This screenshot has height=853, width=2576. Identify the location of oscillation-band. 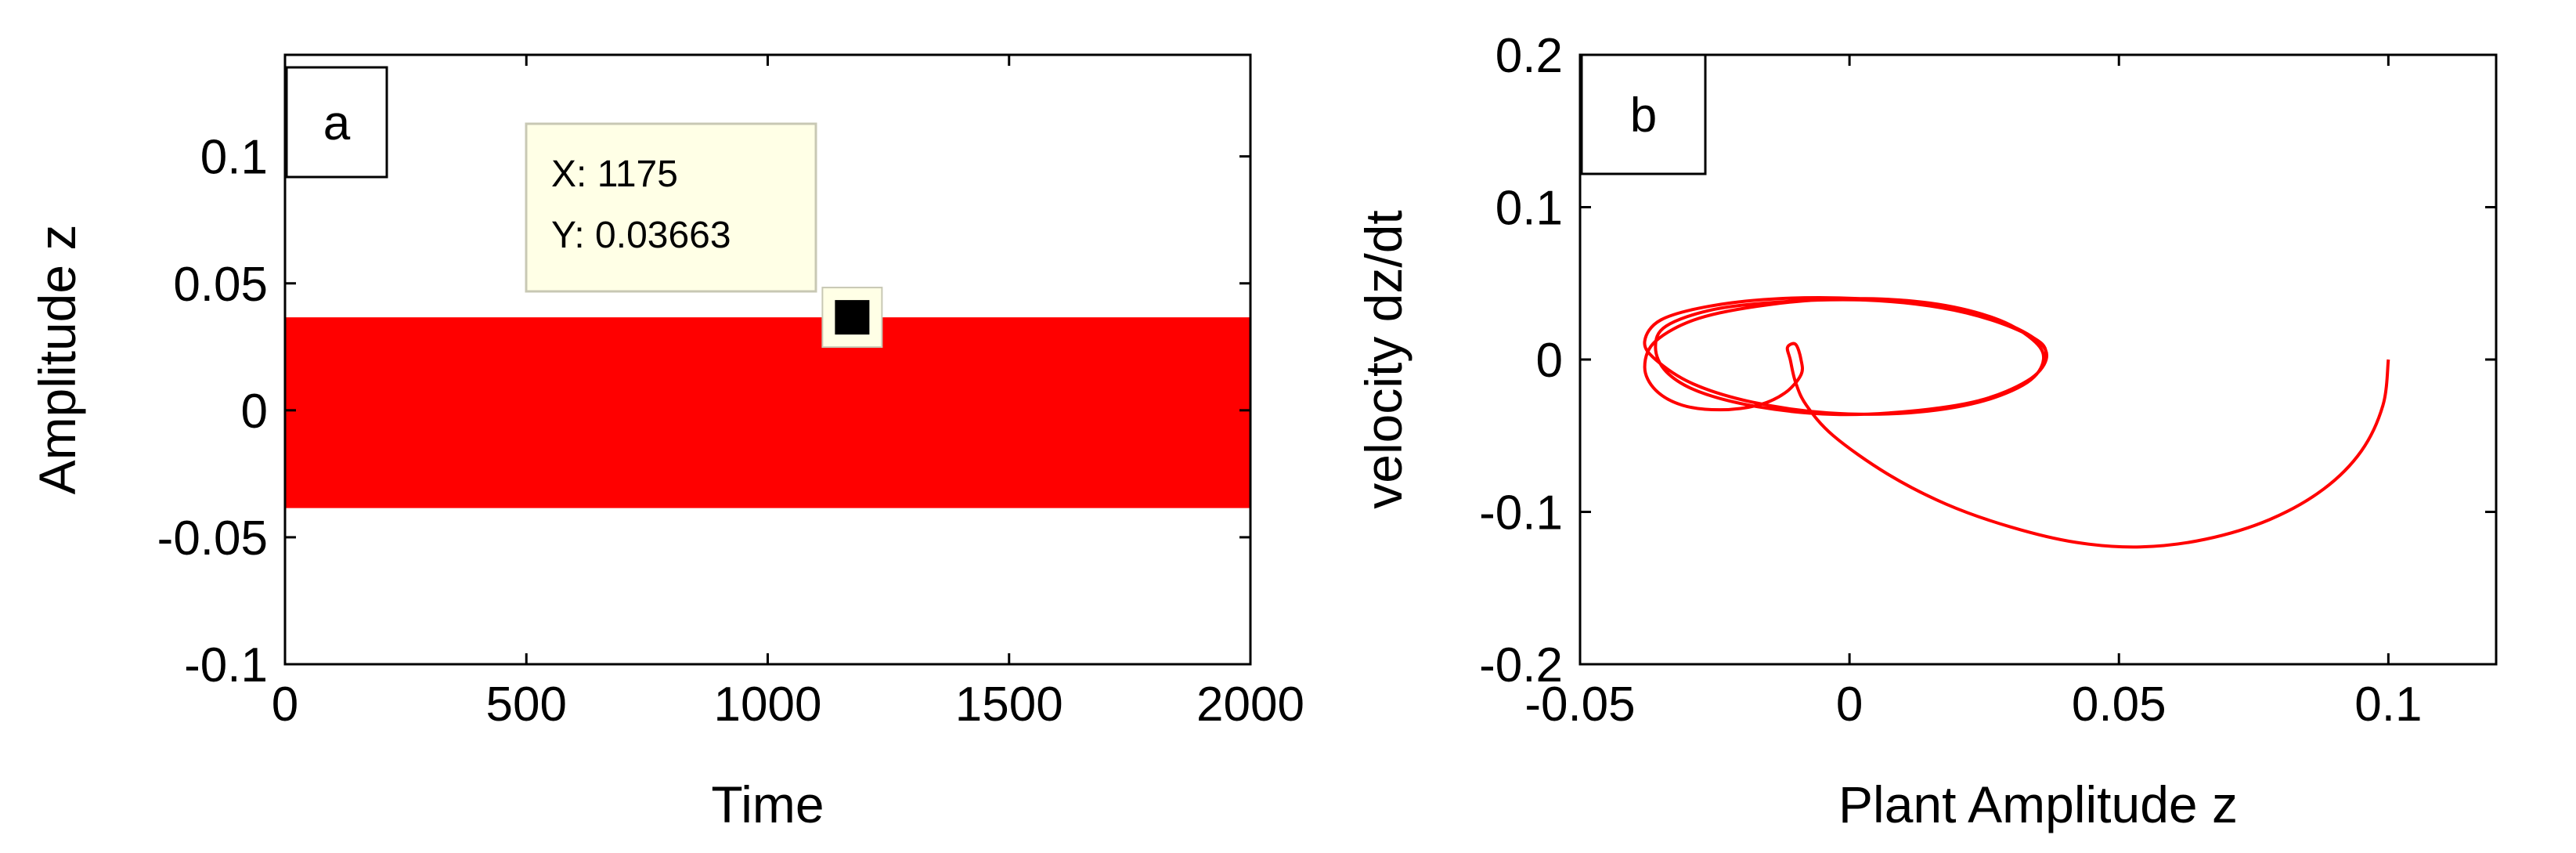
(768, 412).